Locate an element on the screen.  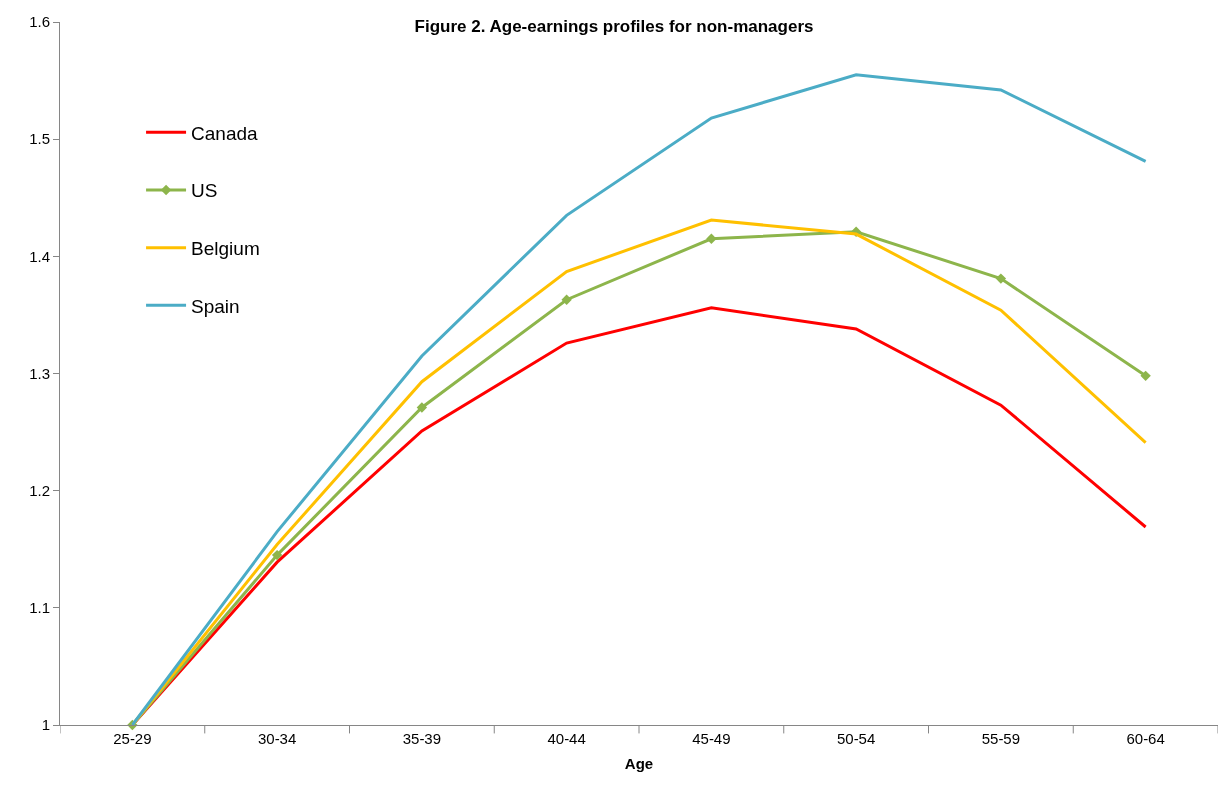
y-tick-label: 1.2 is located at coordinates (39, 490).